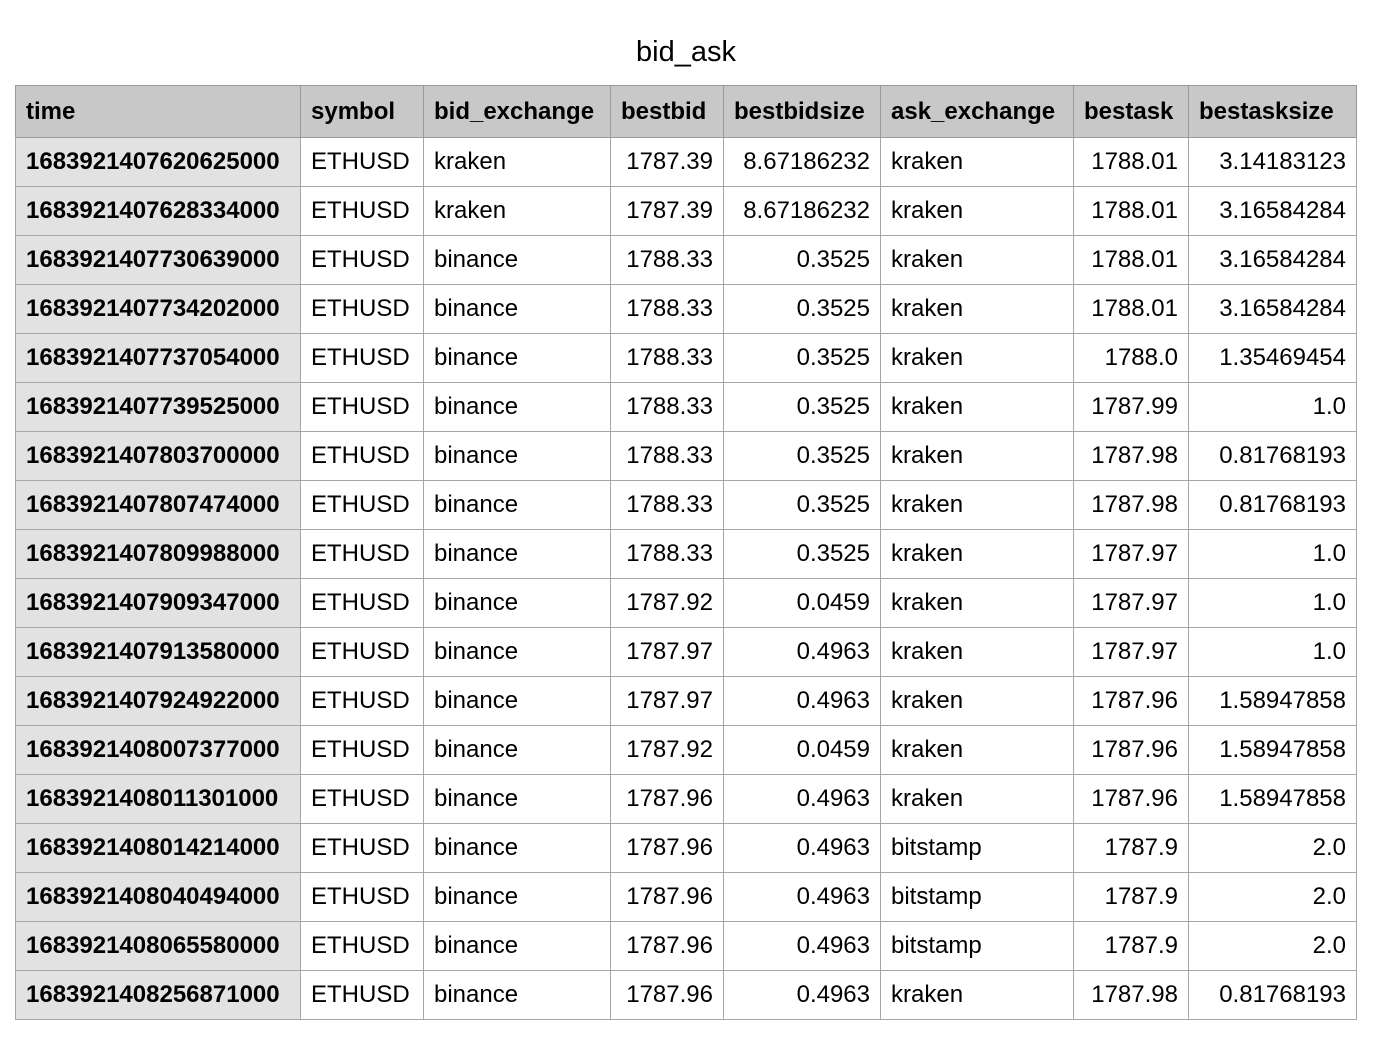 The height and width of the screenshot is (1038, 1384). What do you see at coordinates (158, 799) in the screenshot?
I see `cell-time: 1683921408011301000` at bounding box center [158, 799].